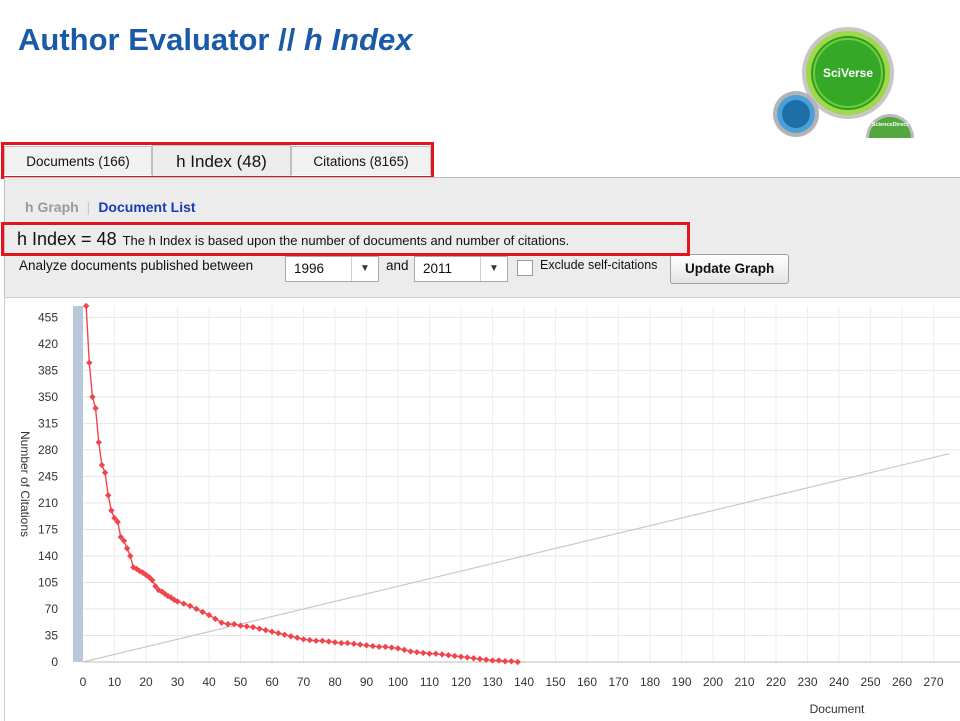  What do you see at coordinates (78, 160) in the screenshot?
I see `tab-documents: Documents (166)` at bounding box center [78, 160].